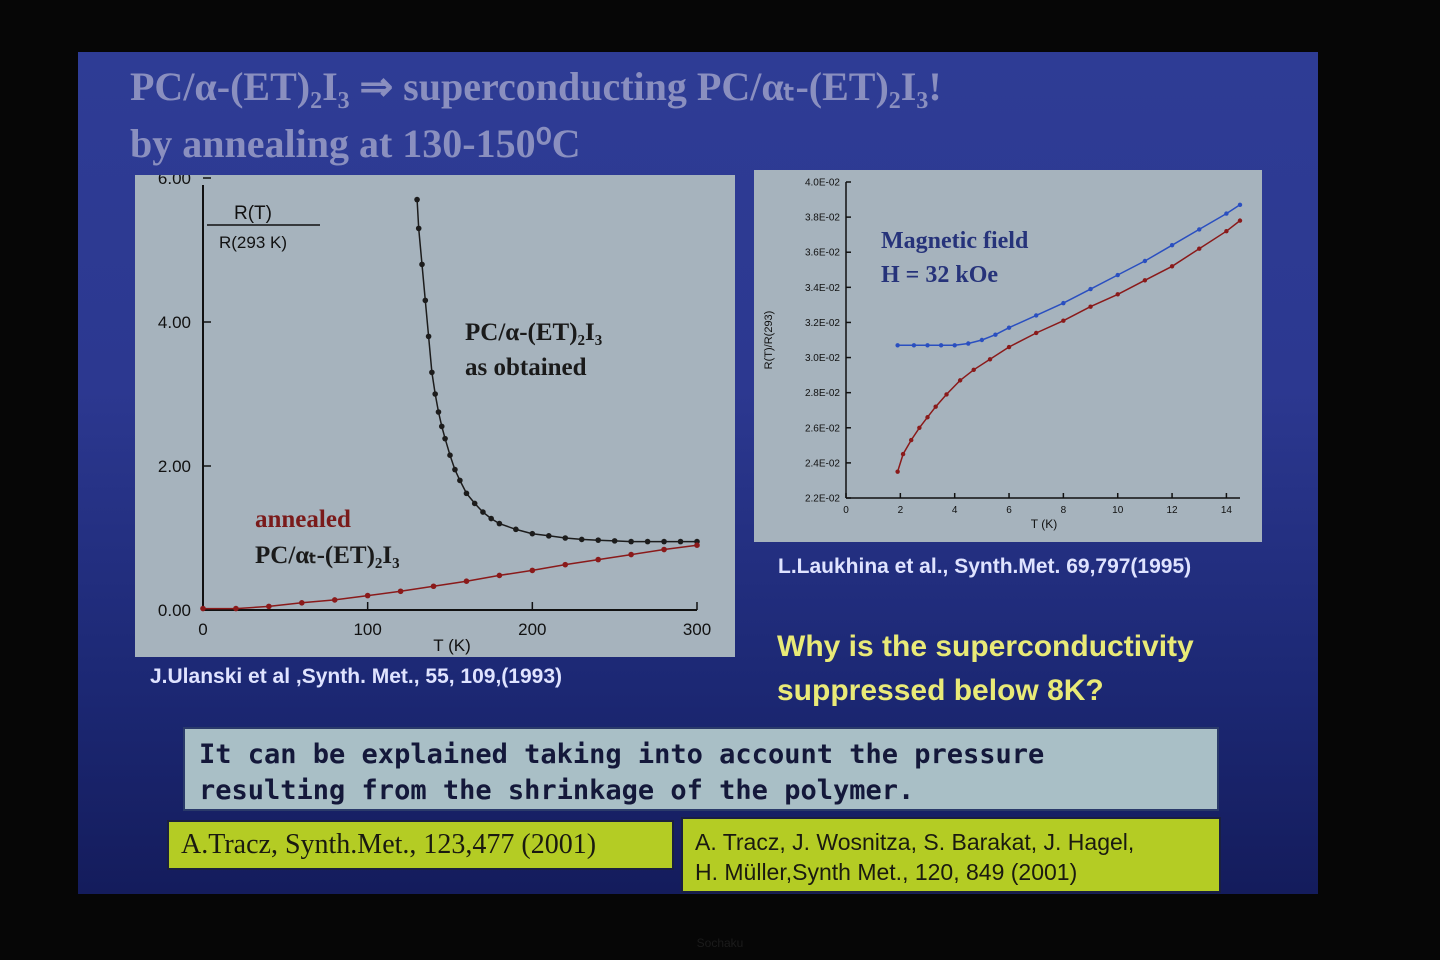 The height and width of the screenshot is (960, 1440). Describe the element at coordinates (389, 844) in the screenshot. I see `reference-1-text: A.Tracz, Synth.Met., 123,477 (2001)` at that location.